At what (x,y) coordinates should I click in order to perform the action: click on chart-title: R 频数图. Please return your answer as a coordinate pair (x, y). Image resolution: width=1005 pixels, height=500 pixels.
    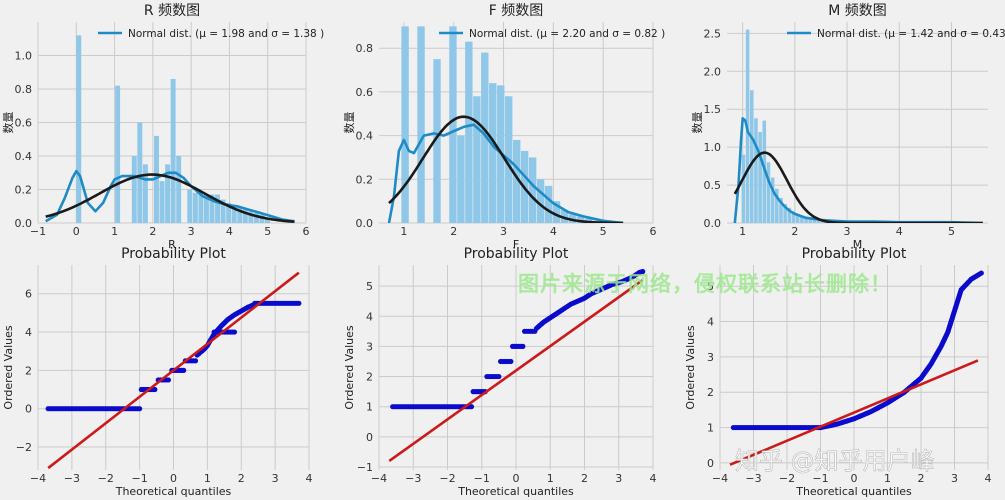
    Looking at the image, I should click on (172, 11).